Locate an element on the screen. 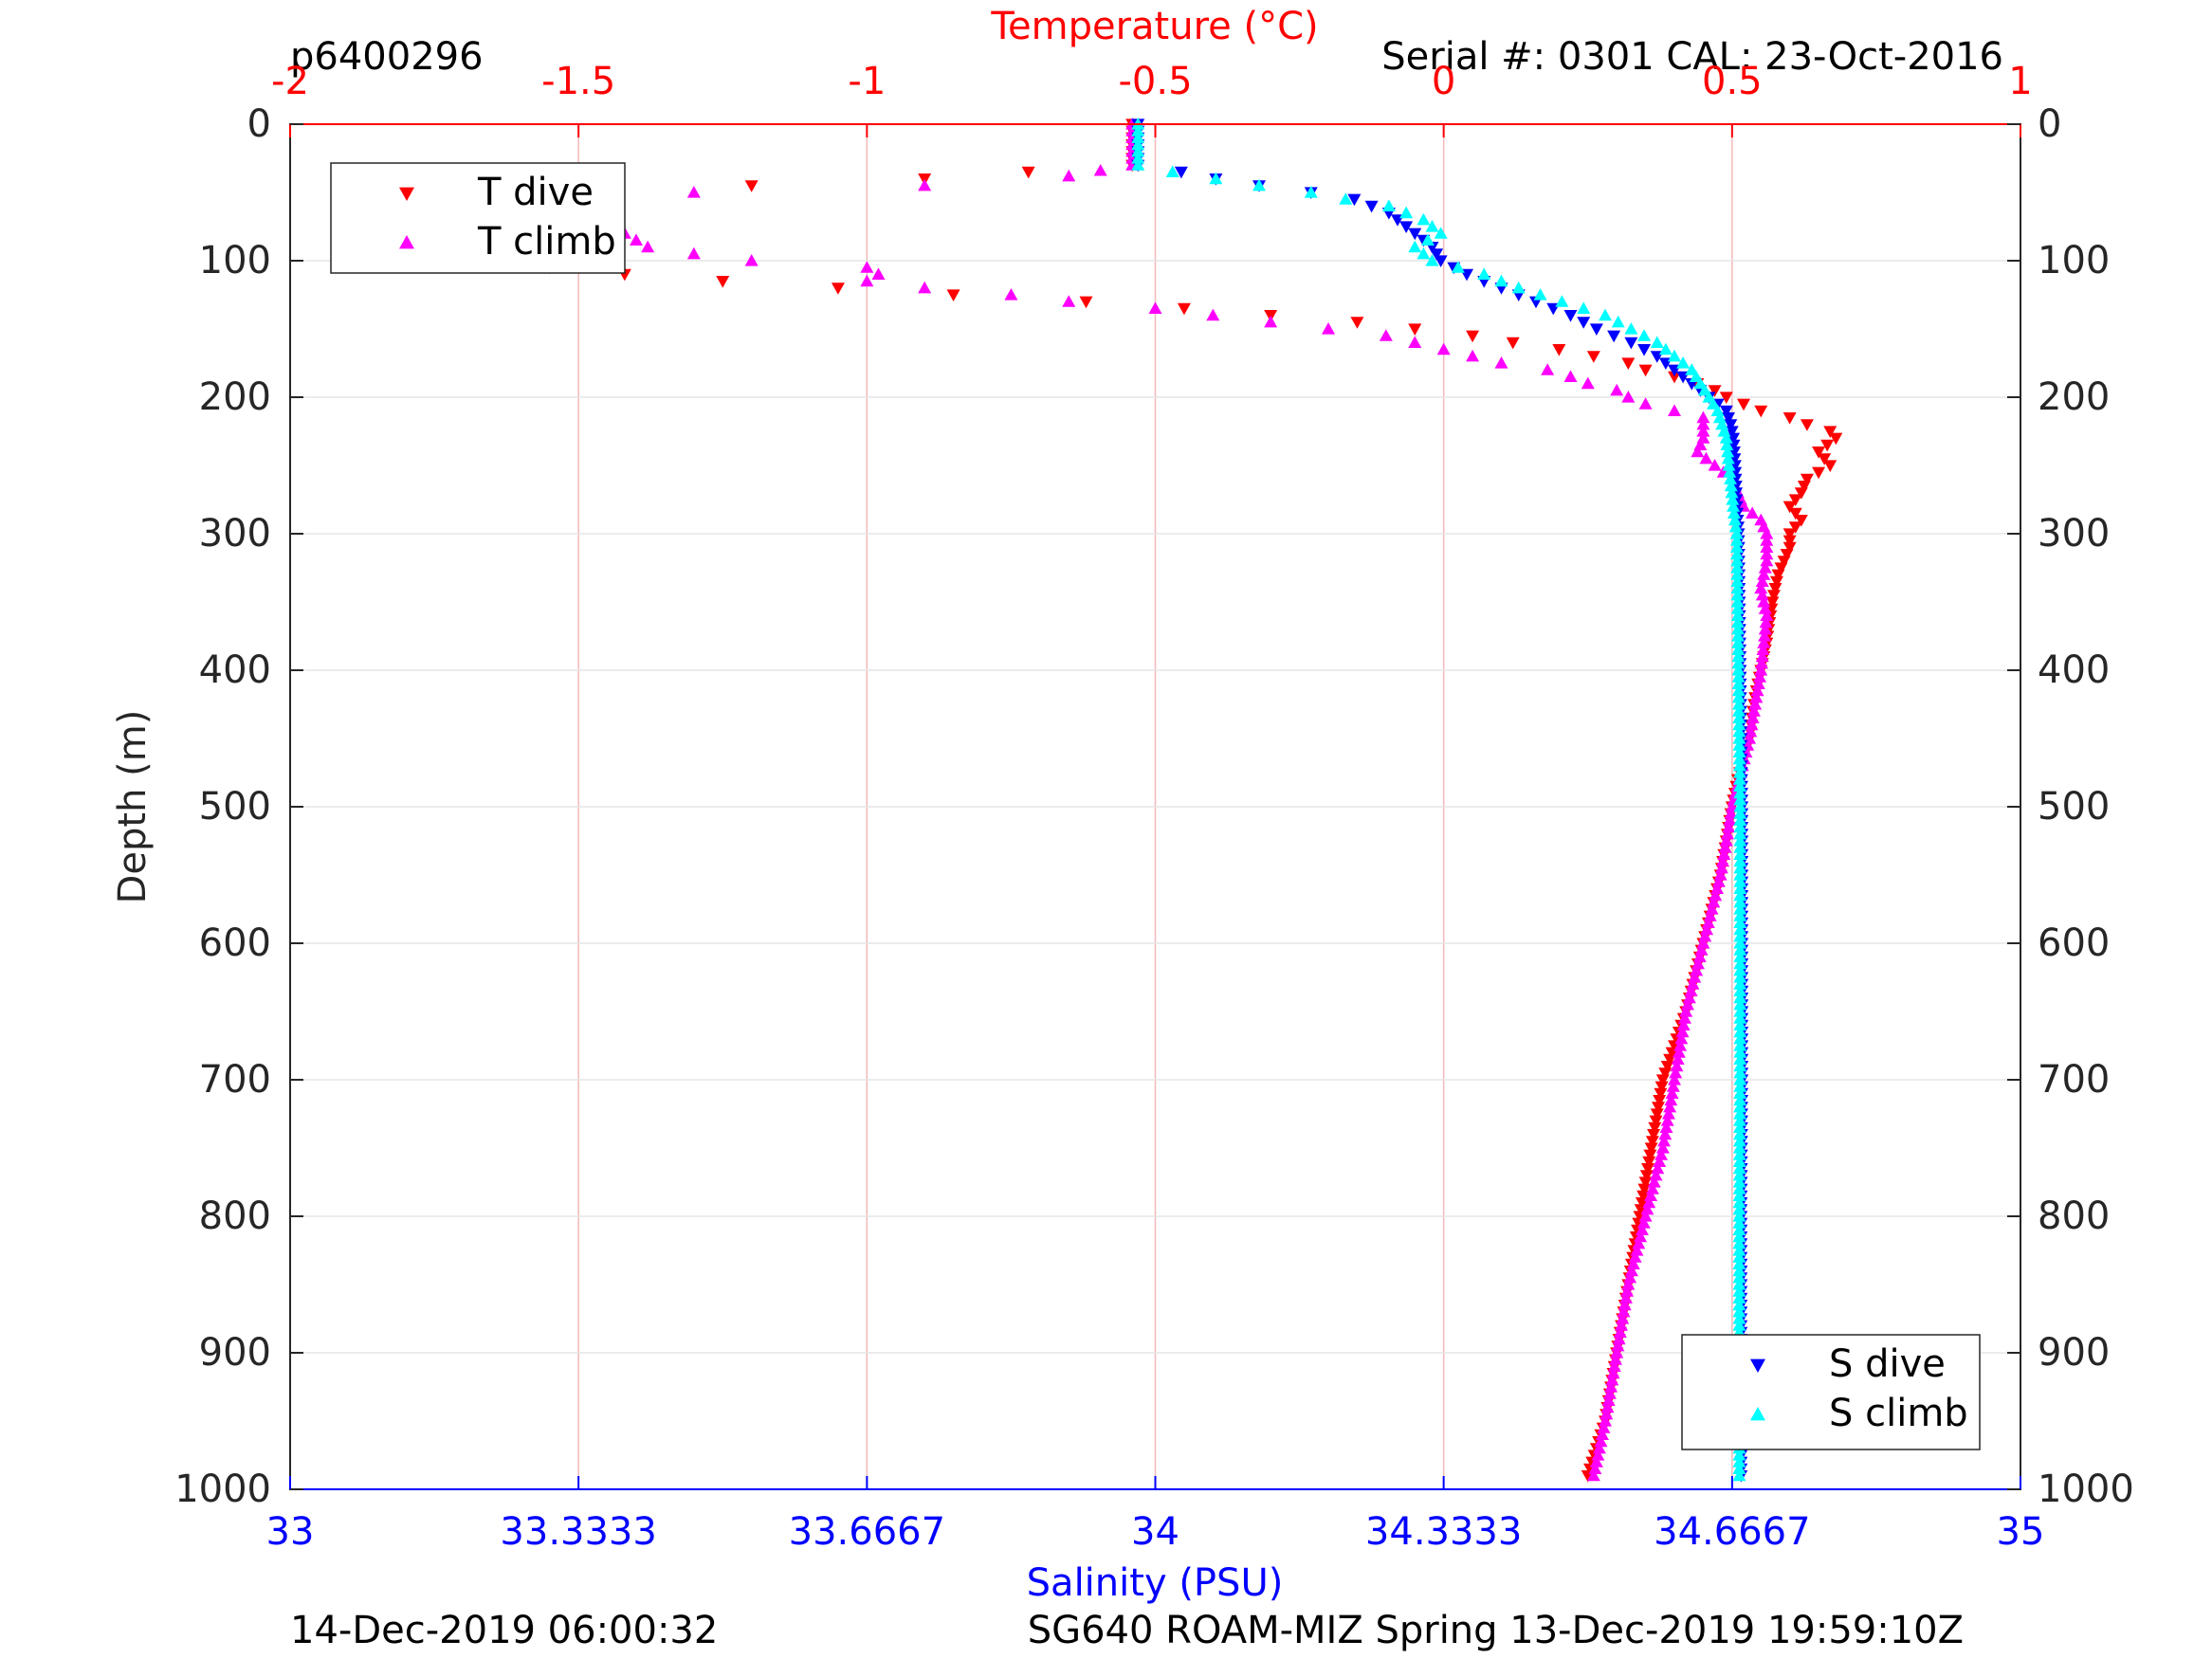 Image resolution: width=2212 pixels, height=1659 pixels. salinity-tick-label: 34.6667 is located at coordinates (1732, 1532).